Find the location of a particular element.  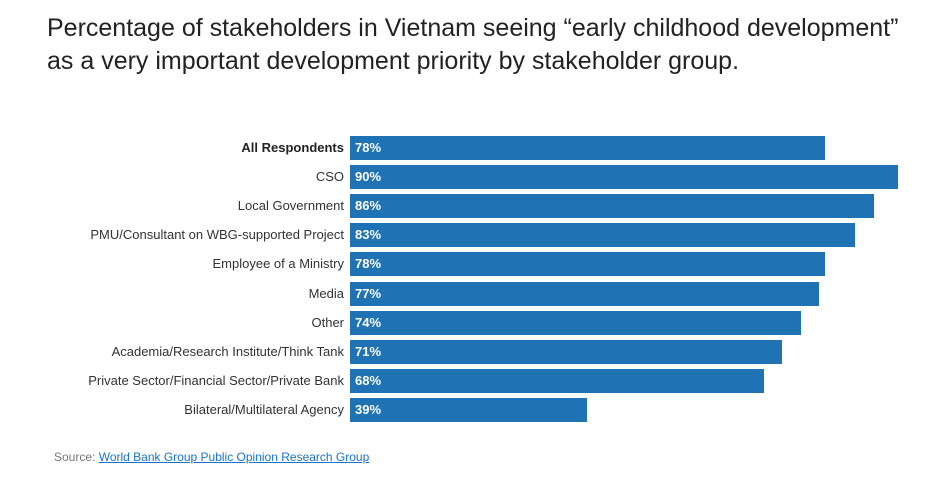

data-label: 74% is located at coordinates (368, 322).